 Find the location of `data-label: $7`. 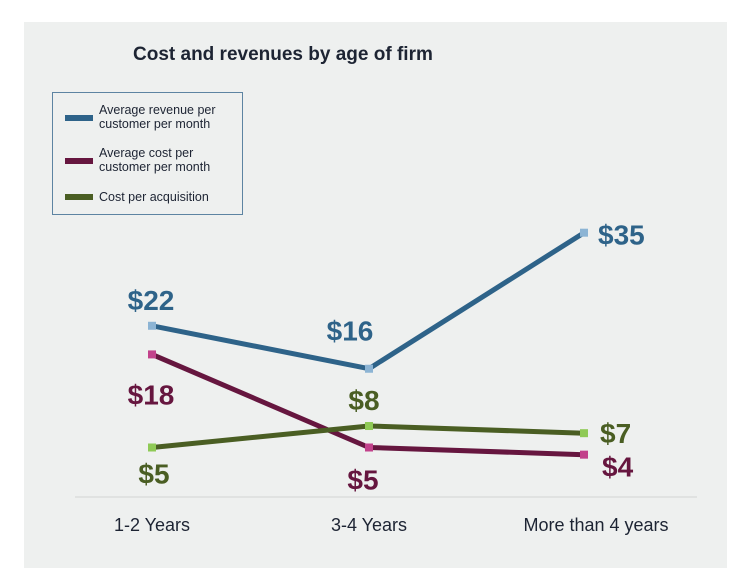

data-label: $7 is located at coordinates (615, 433).